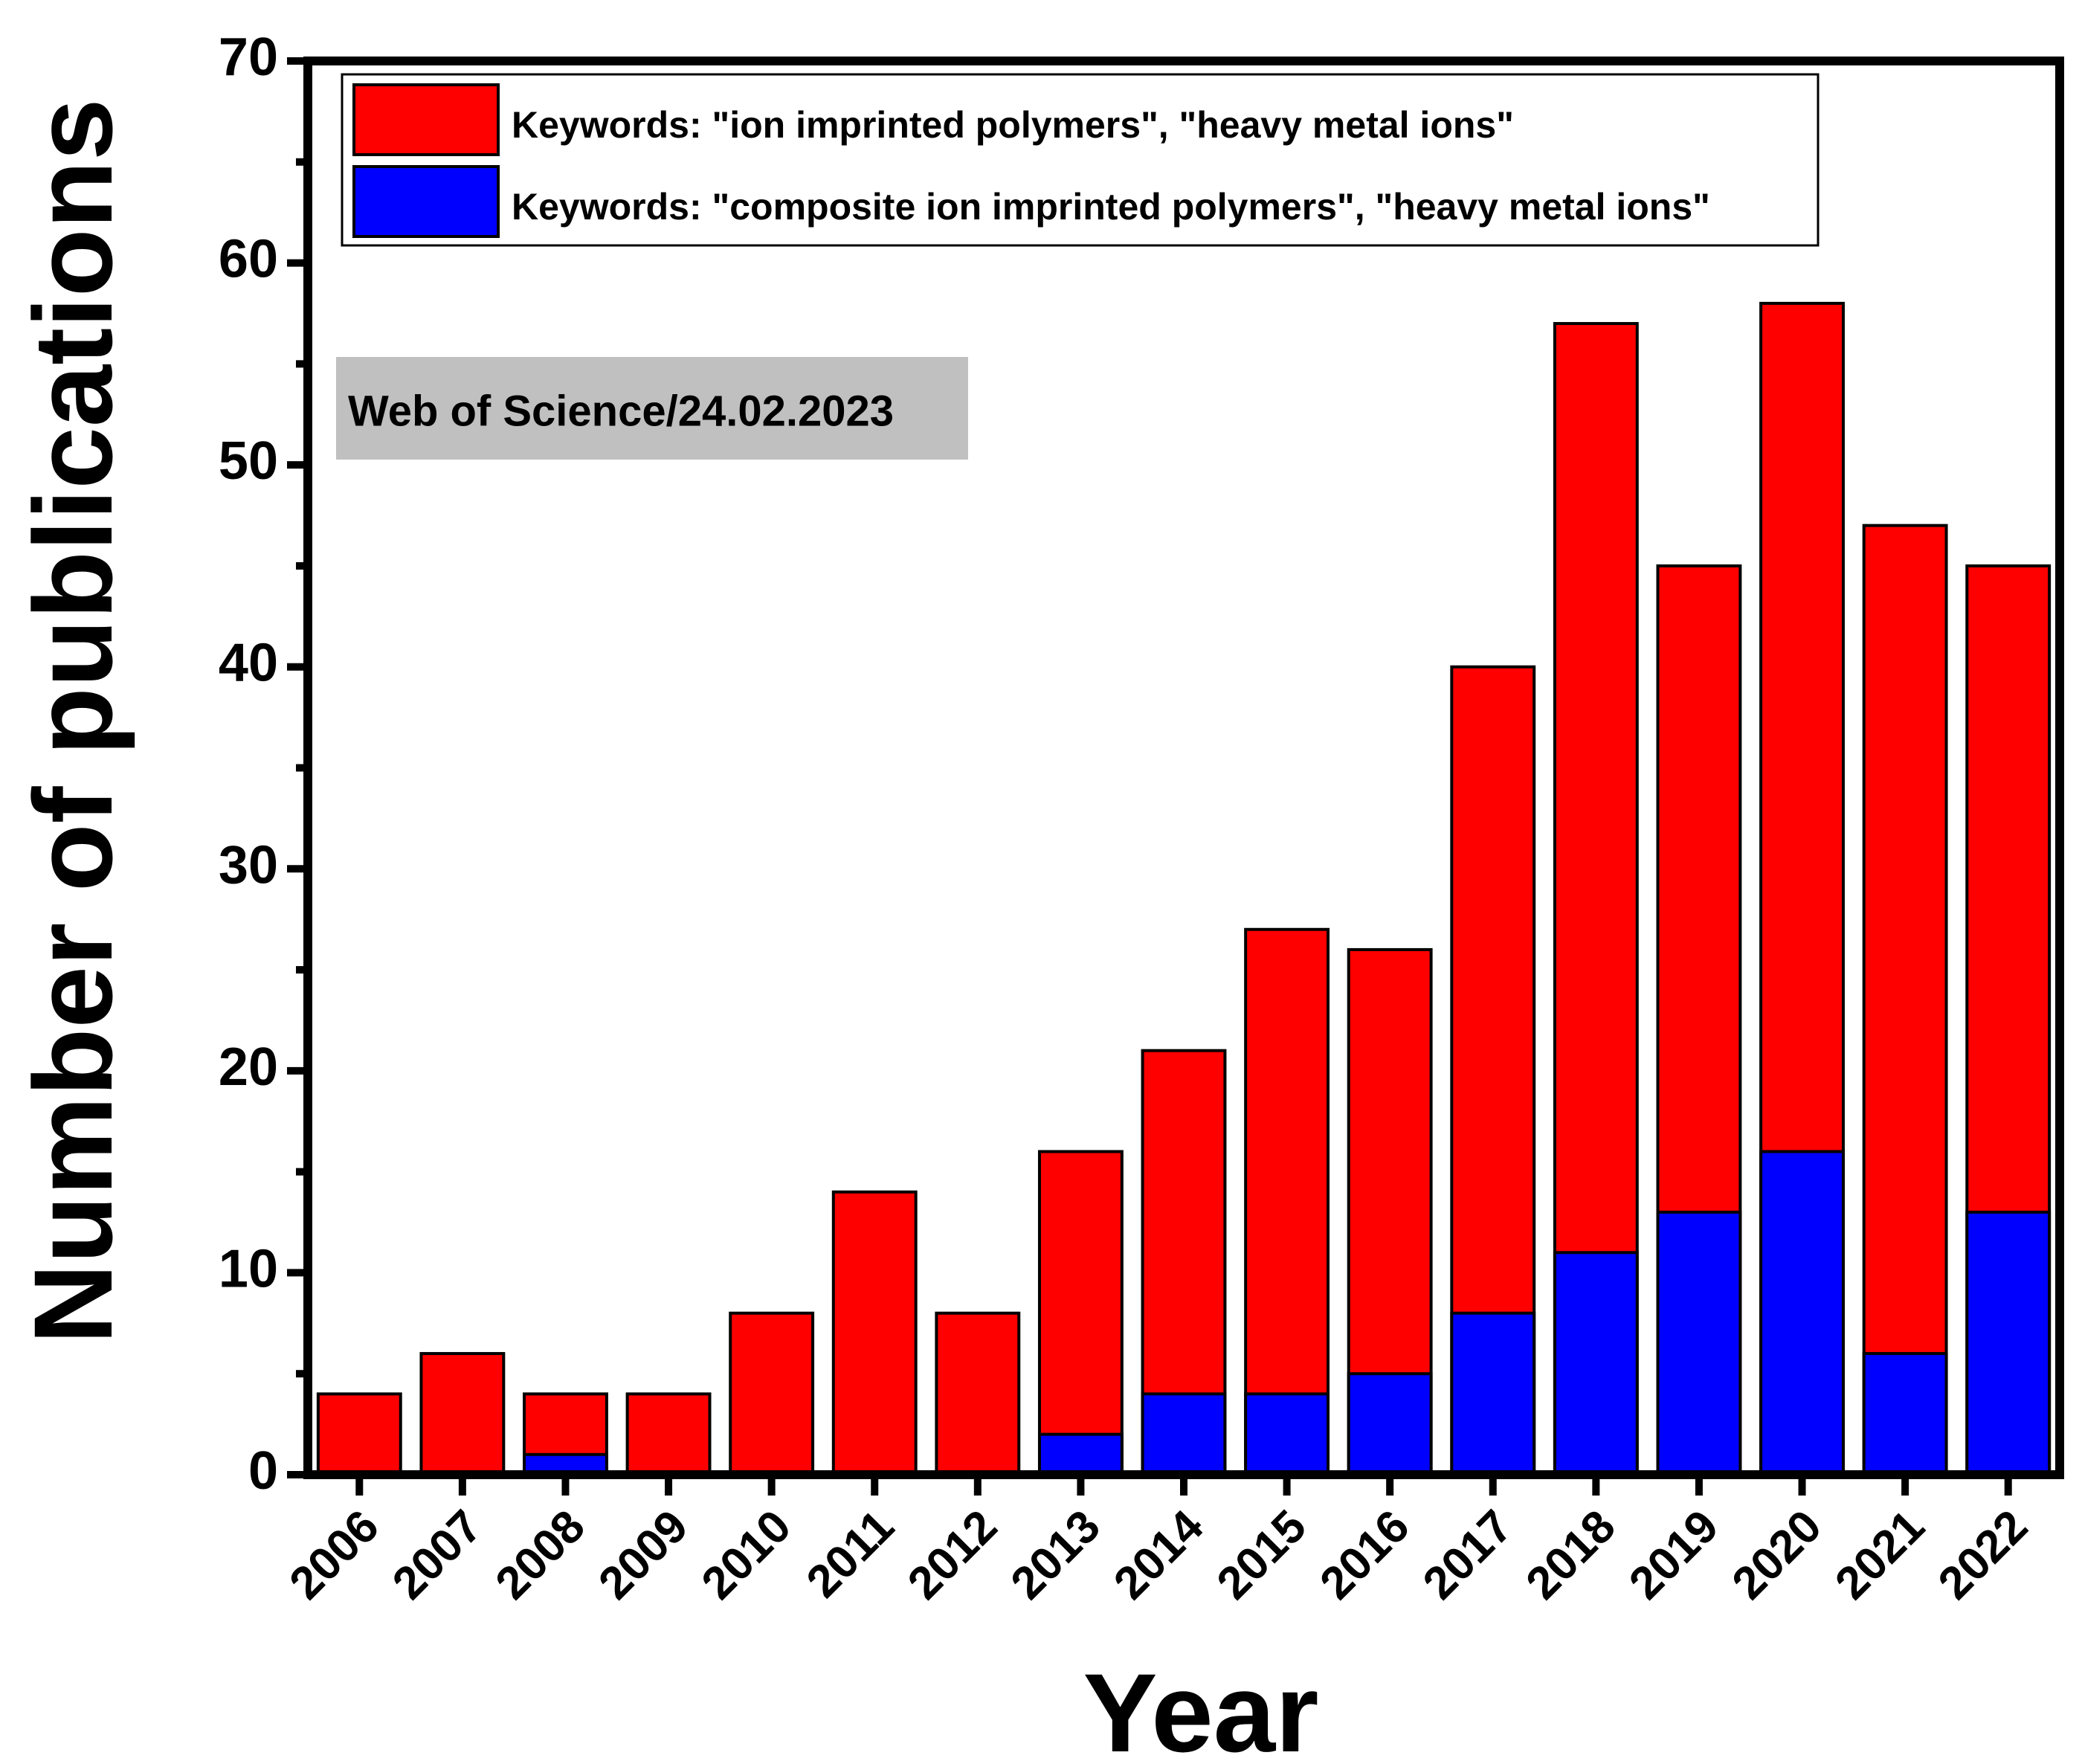 This screenshot has height=1764, width=2082. I want to click on x-tick-label: 2022, so click(1983, 1555).